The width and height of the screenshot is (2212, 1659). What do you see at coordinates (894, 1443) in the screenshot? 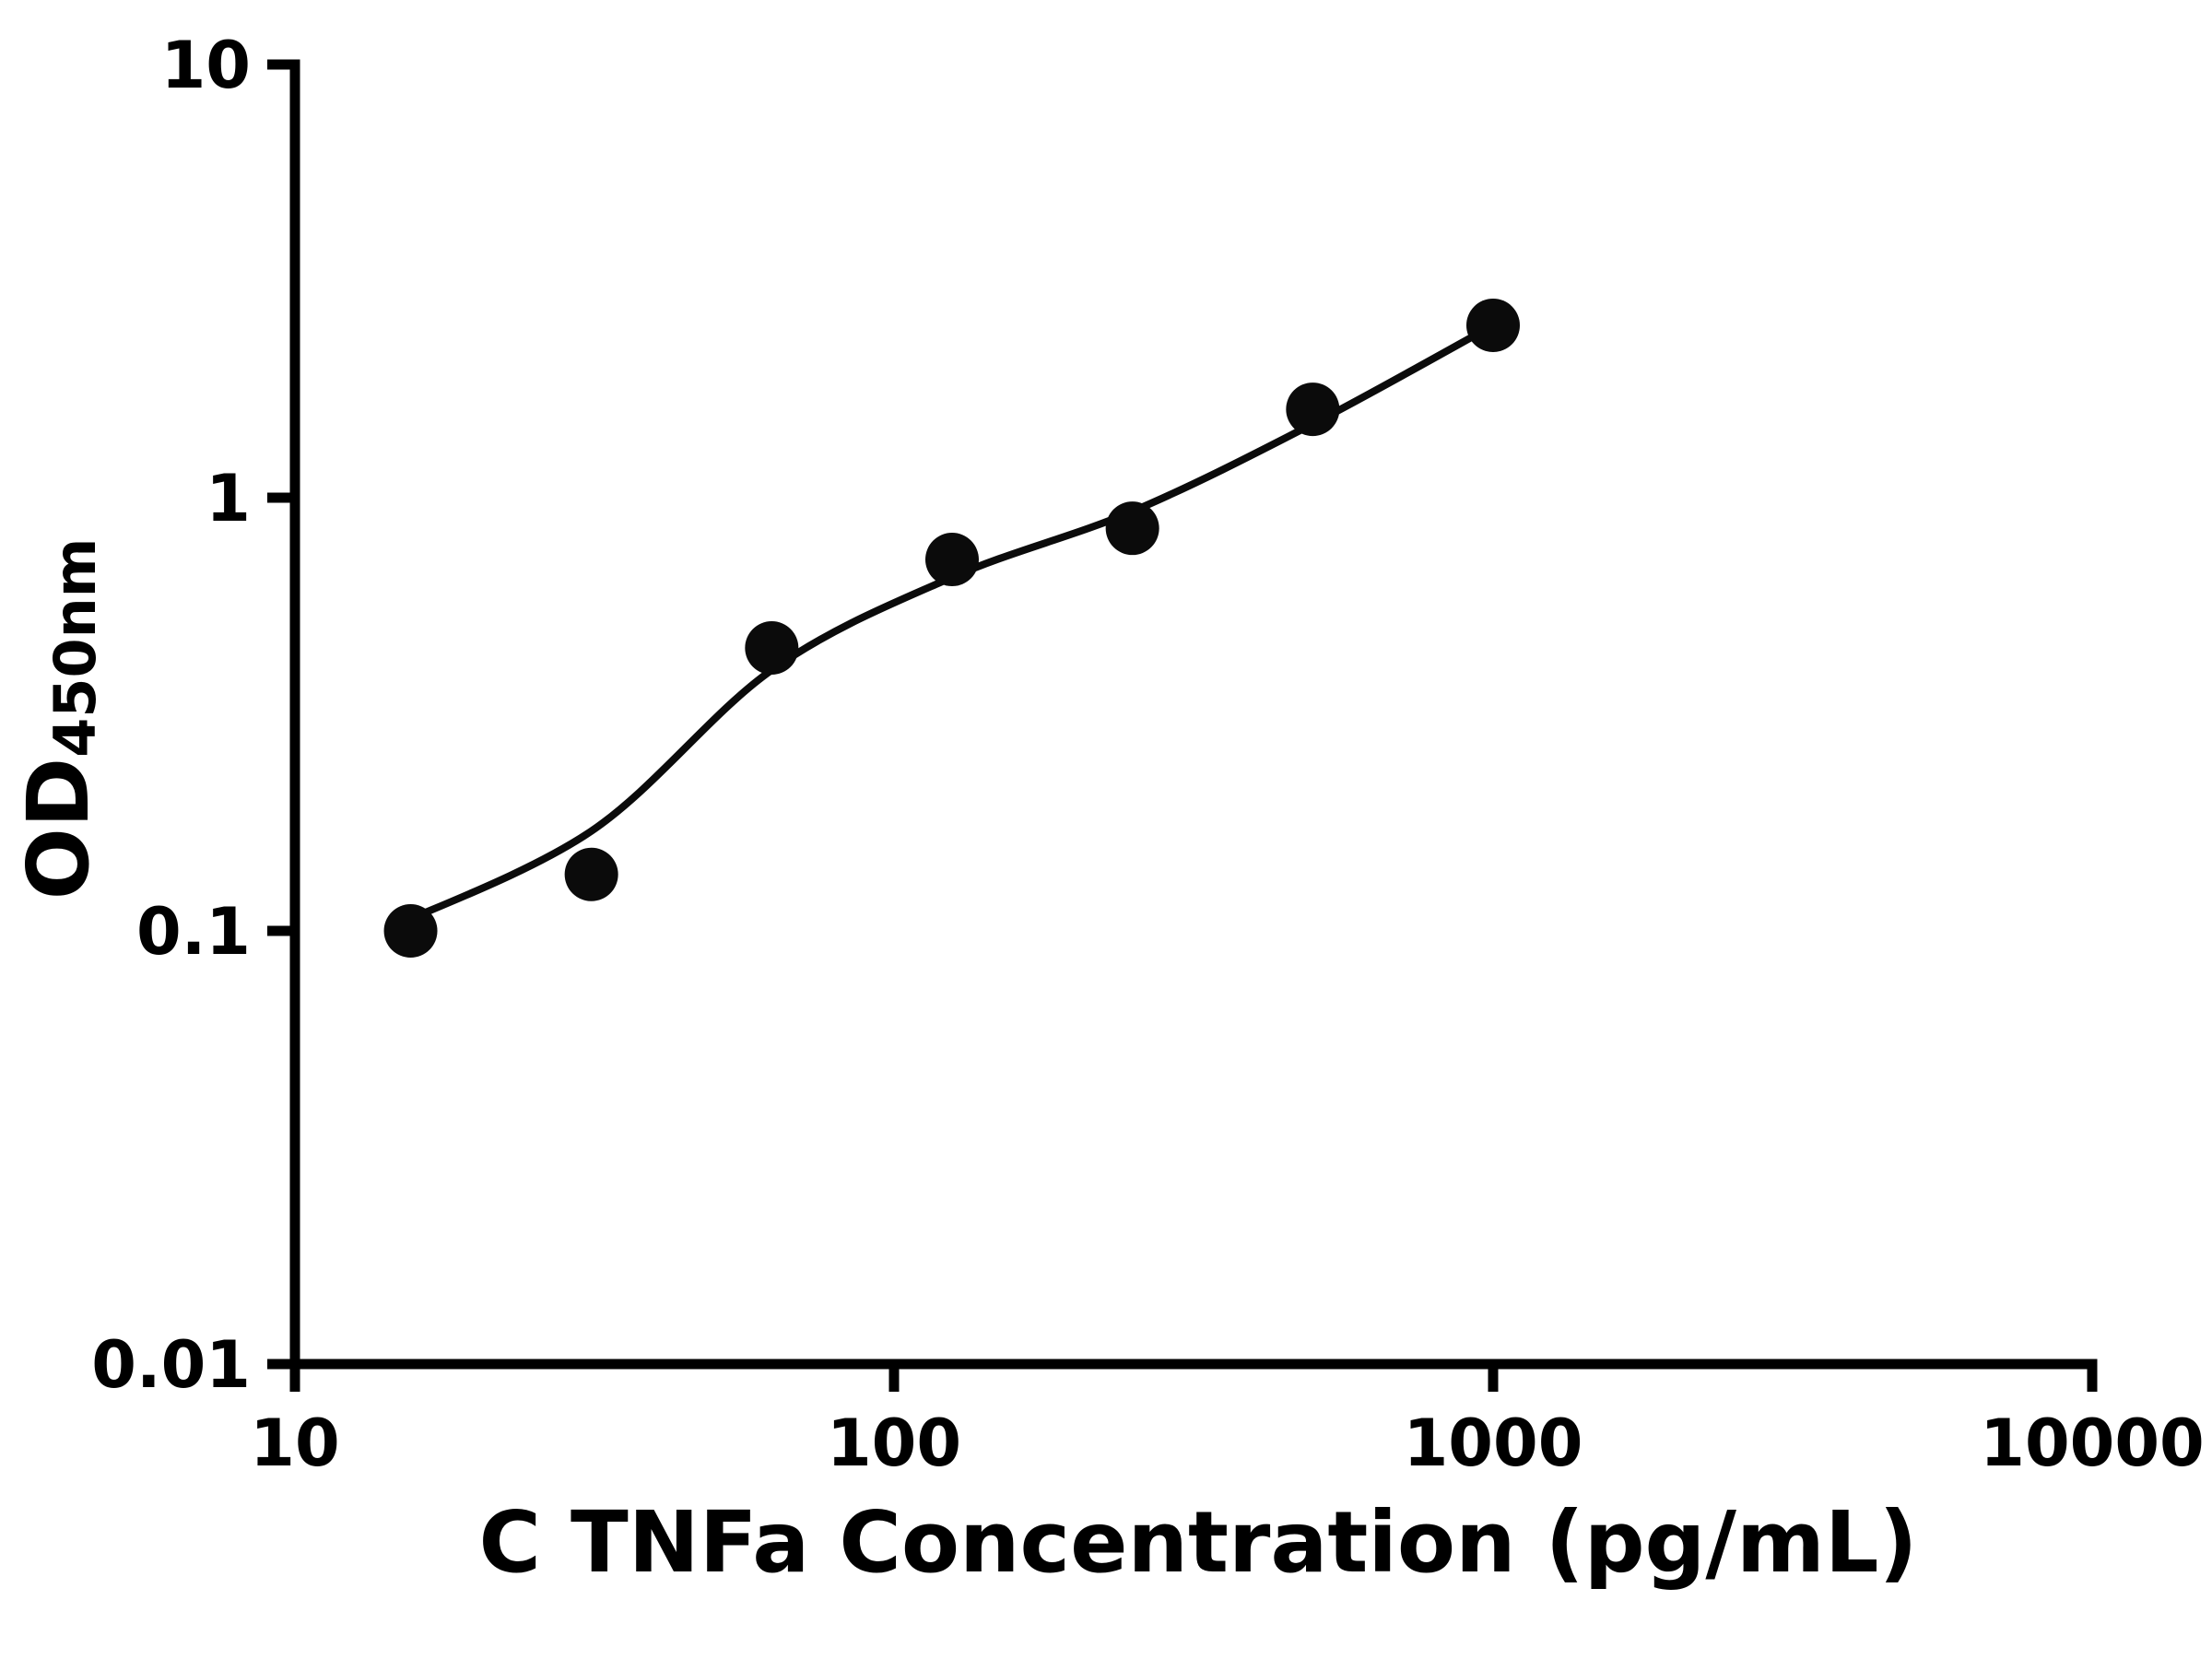
I see `x-tick-label: 100` at bounding box center [894, 1443].